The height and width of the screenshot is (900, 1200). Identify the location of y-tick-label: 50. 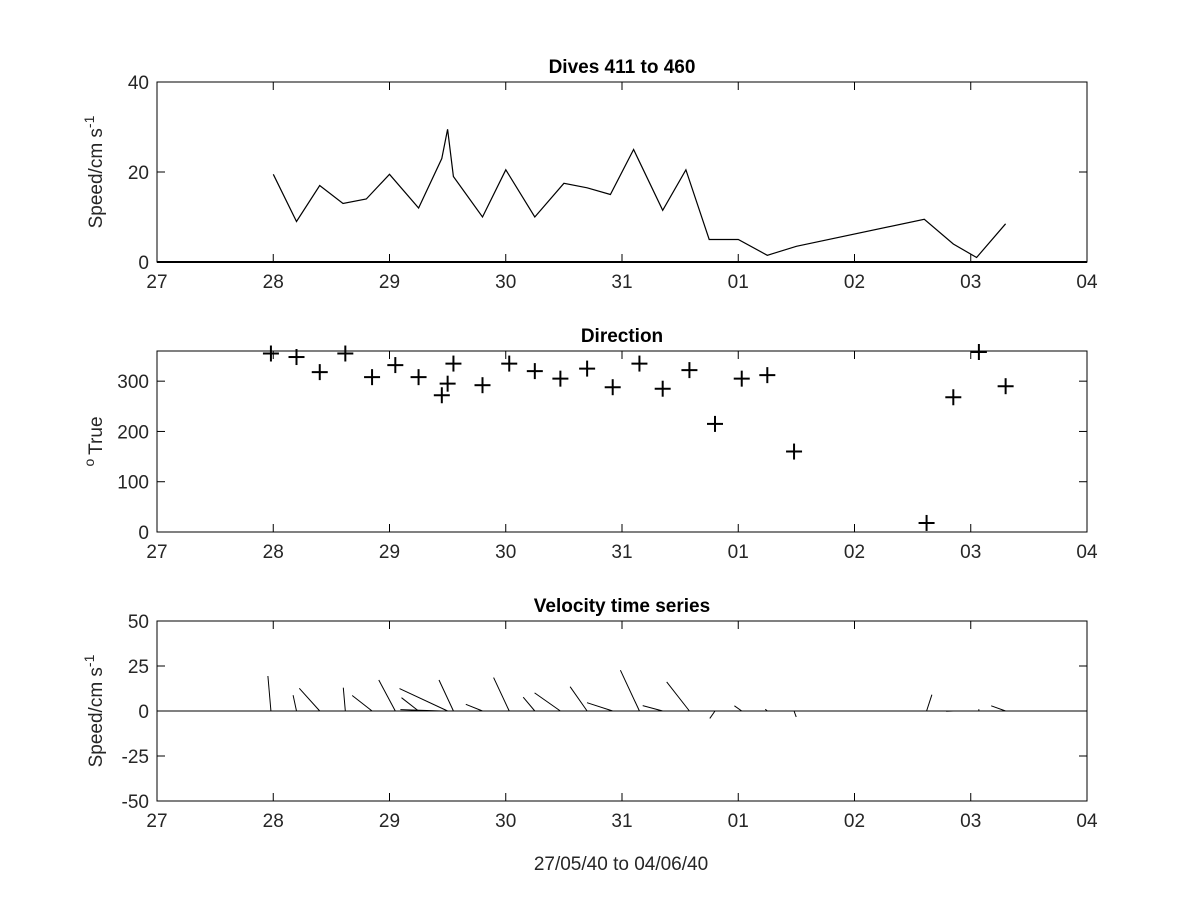
(138, 622).